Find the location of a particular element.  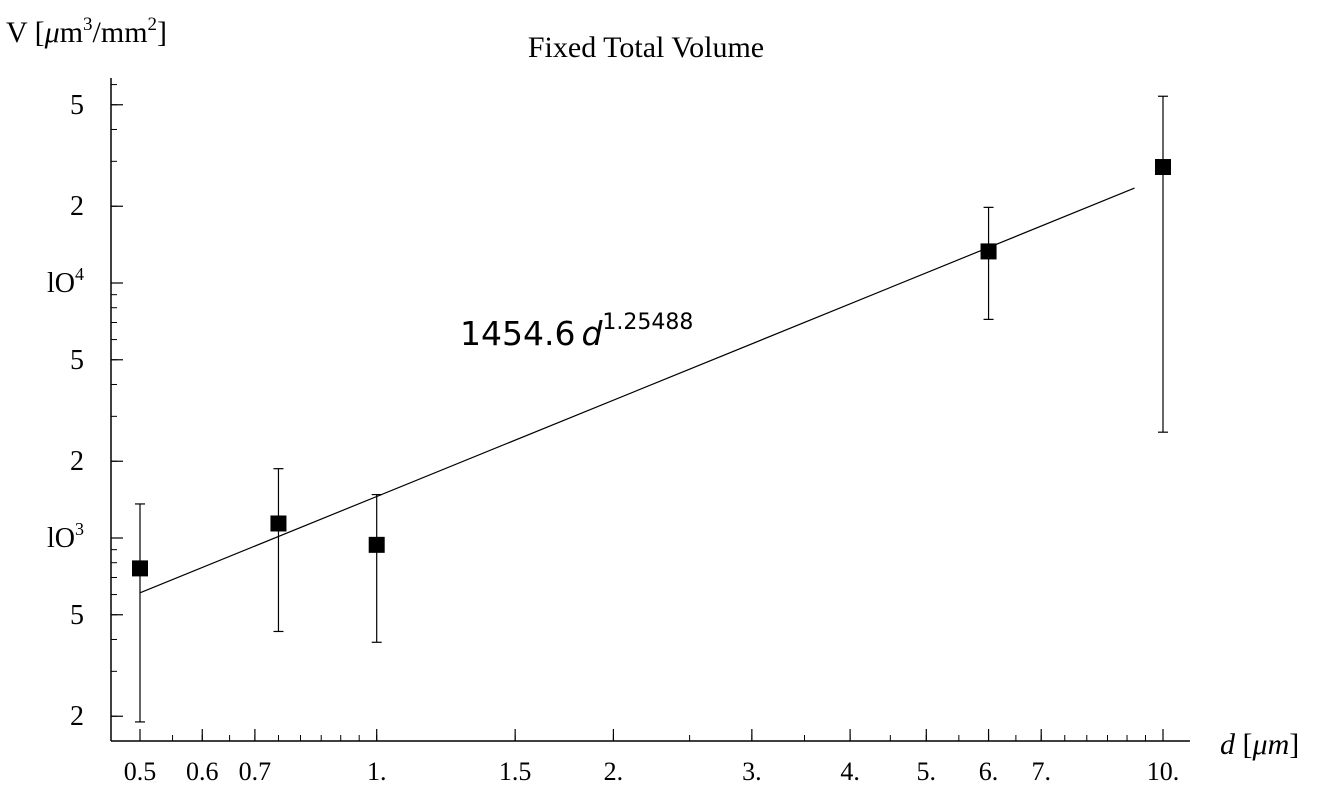

y-ticks: 2 5 lO3 2 5 lO4 2 5 is located at coordinates (85, 411).